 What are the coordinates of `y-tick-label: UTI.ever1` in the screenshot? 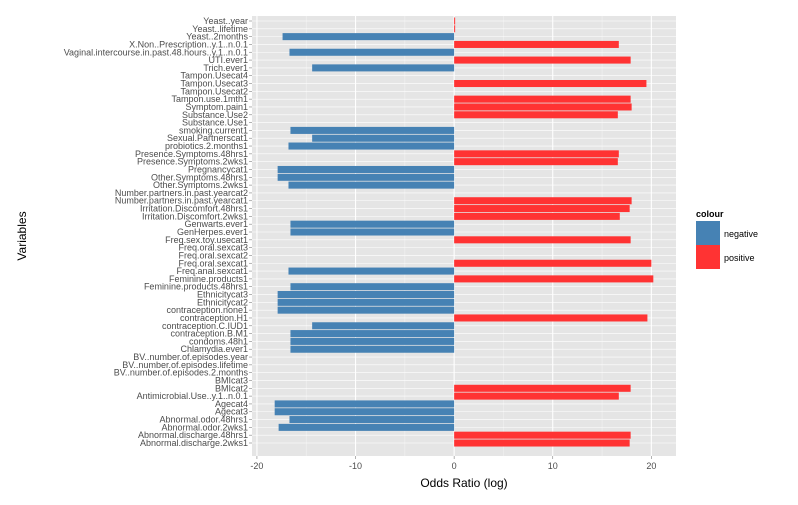 It's located at (228, 60).